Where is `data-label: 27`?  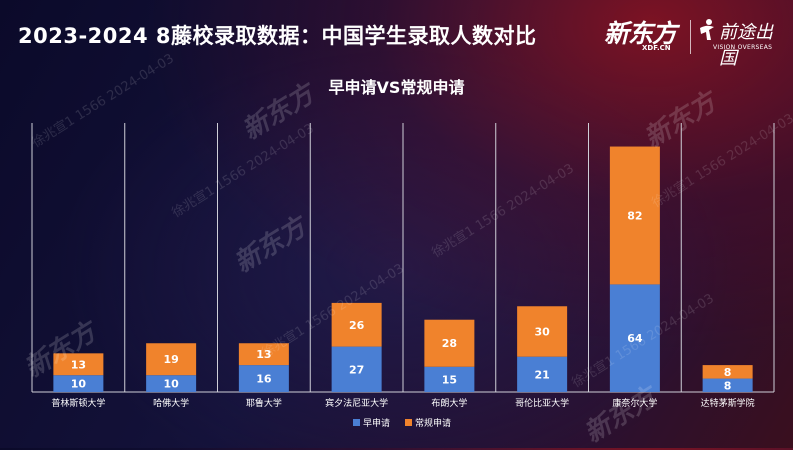
data-label: 27 is located at coordinates (356, 369).